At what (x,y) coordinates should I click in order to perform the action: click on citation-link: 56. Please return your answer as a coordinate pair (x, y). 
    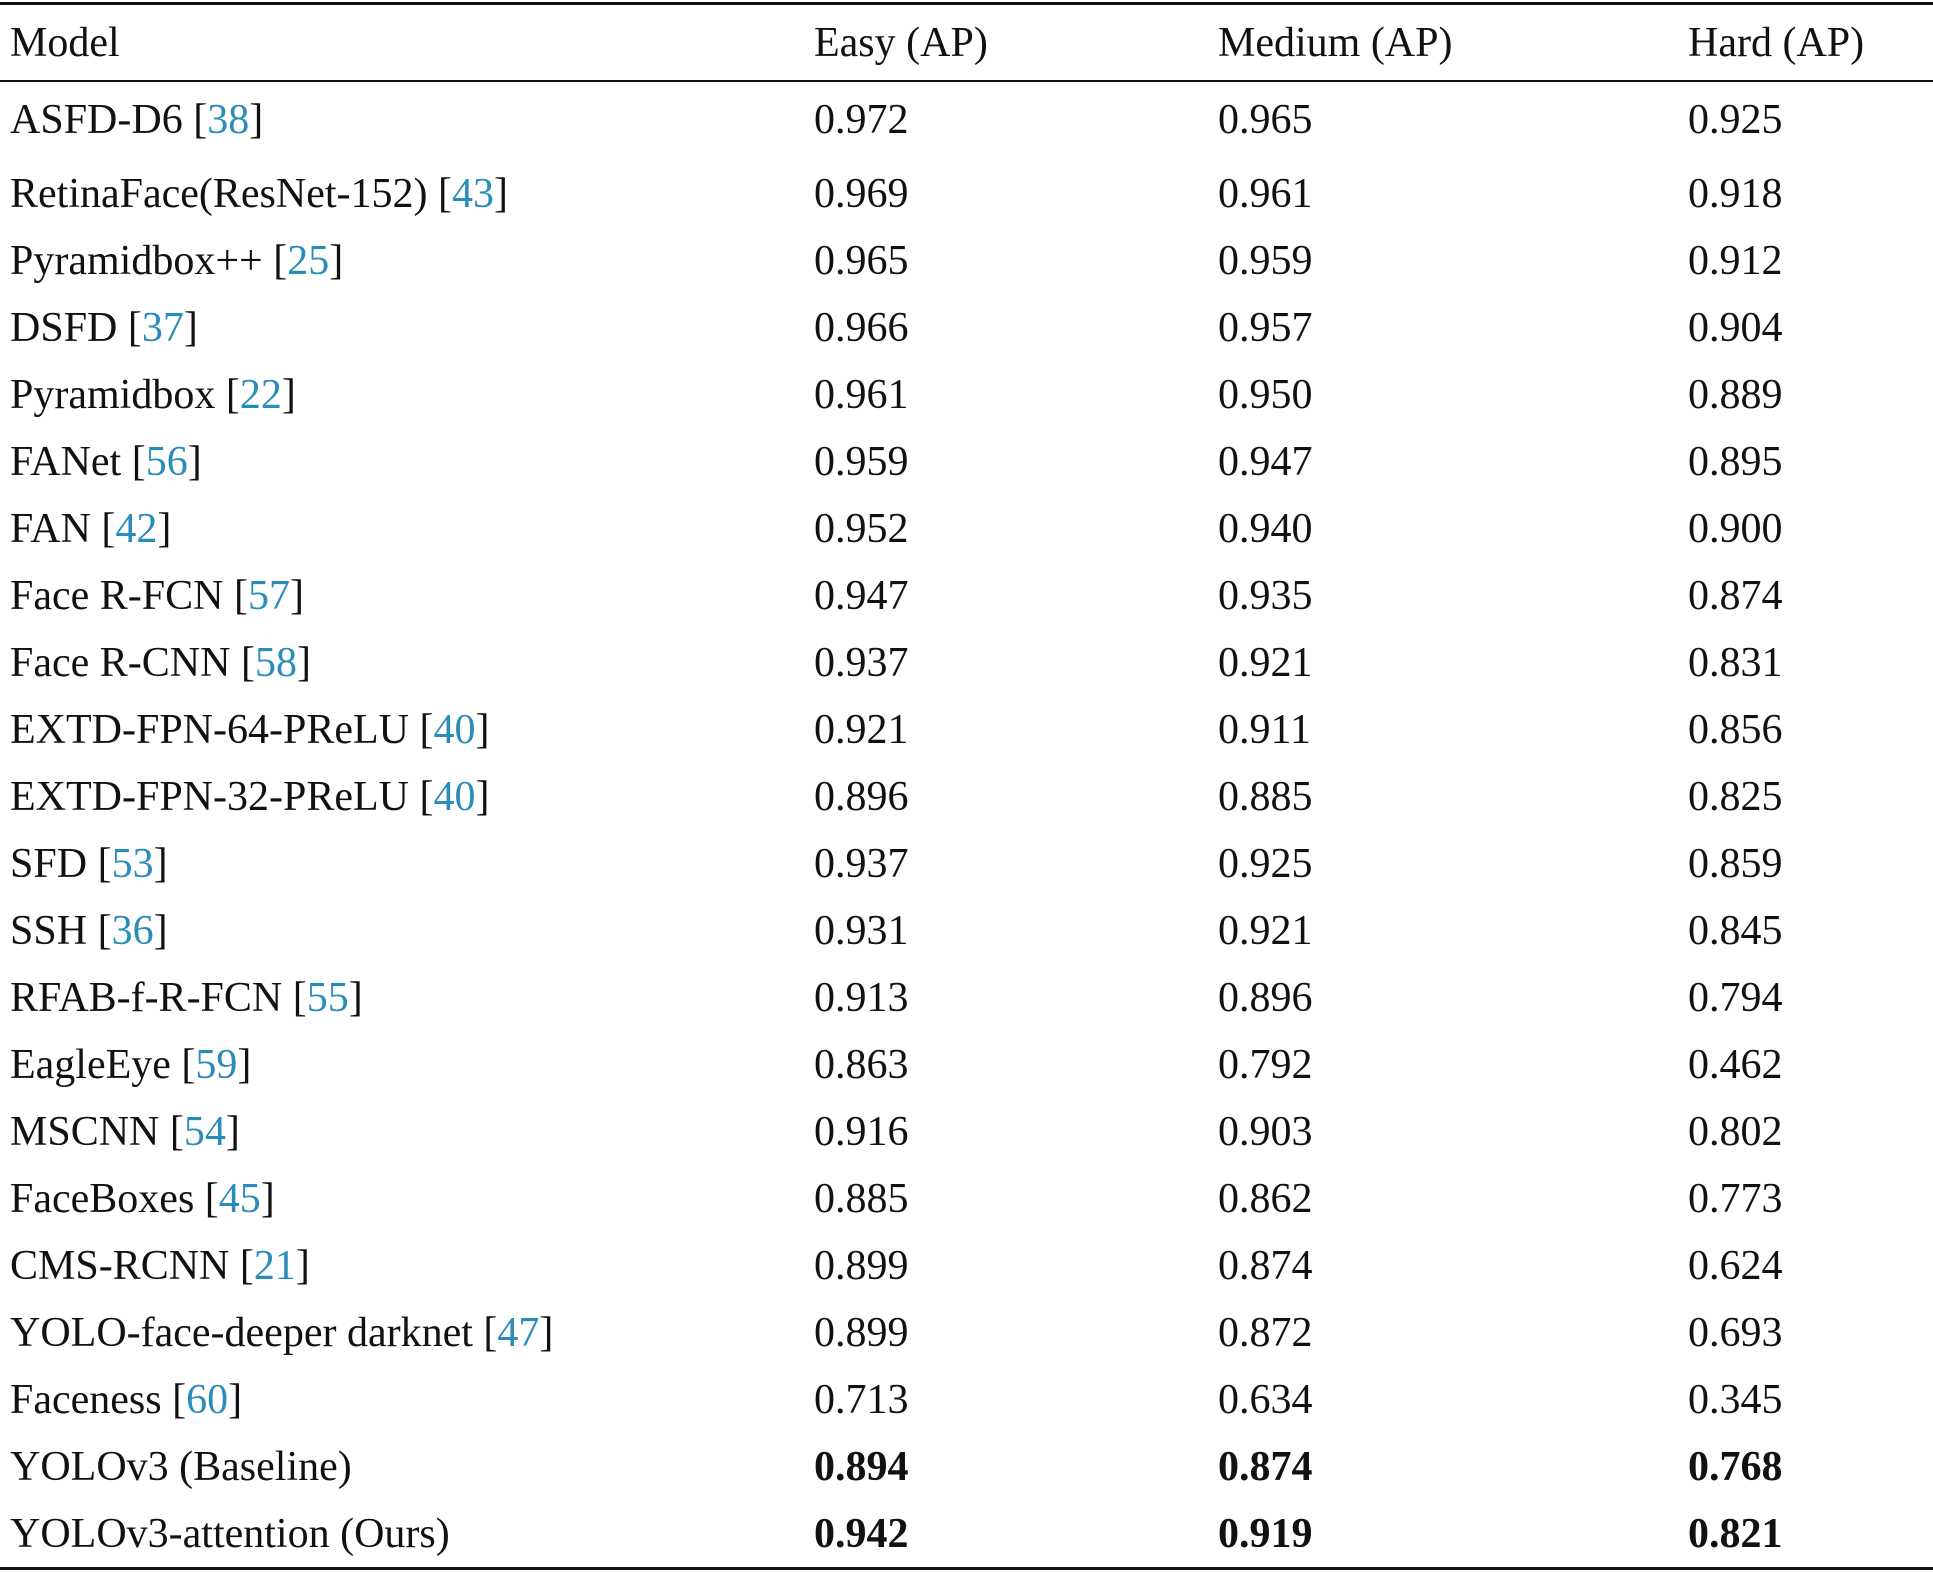
    Looking at the image, I should click on (166, 461).